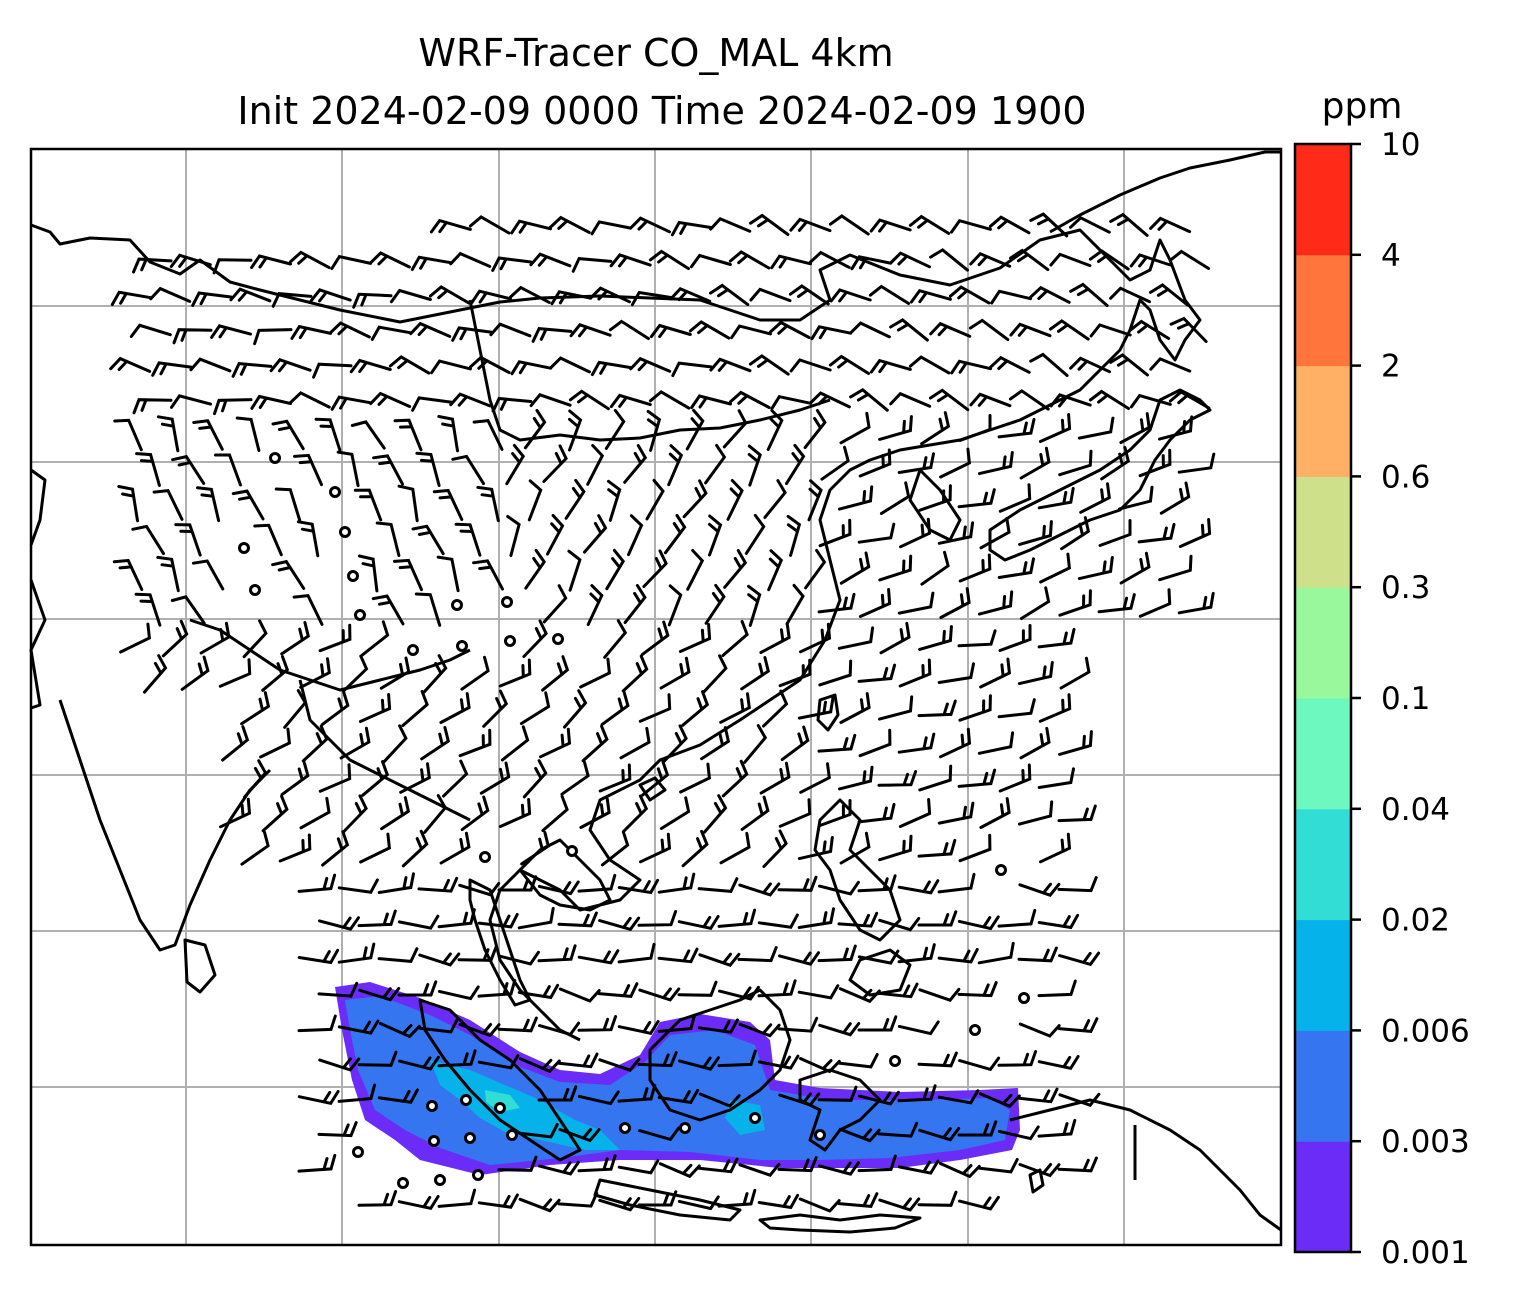 This screenshot has width=1528, height=1306. I want to click on coastline-java, so click(667, 1200).